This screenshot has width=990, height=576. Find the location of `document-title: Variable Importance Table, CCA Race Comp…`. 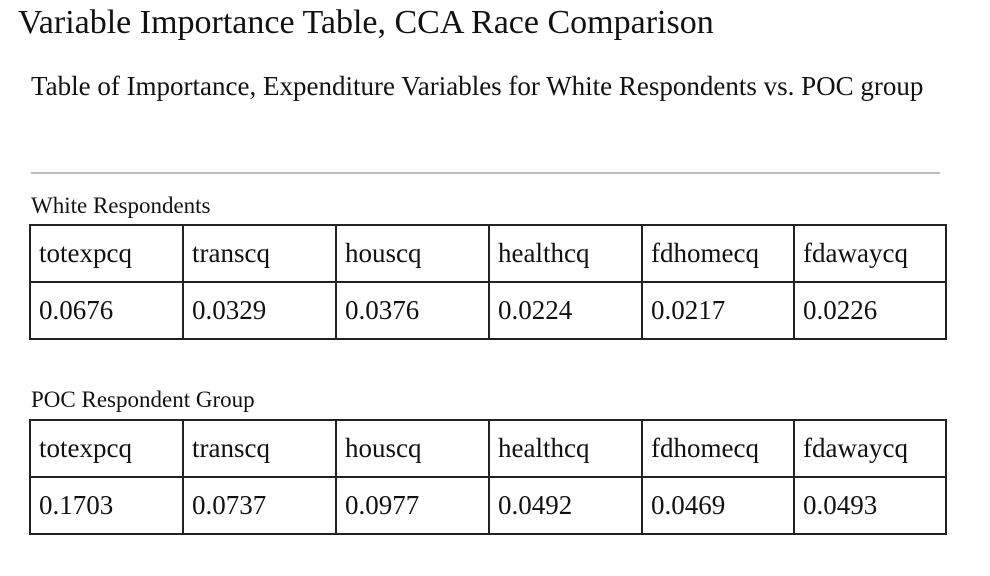

document-title: Variable Importance Table, CCA Race Comp… is located at coordinates (366, 22).